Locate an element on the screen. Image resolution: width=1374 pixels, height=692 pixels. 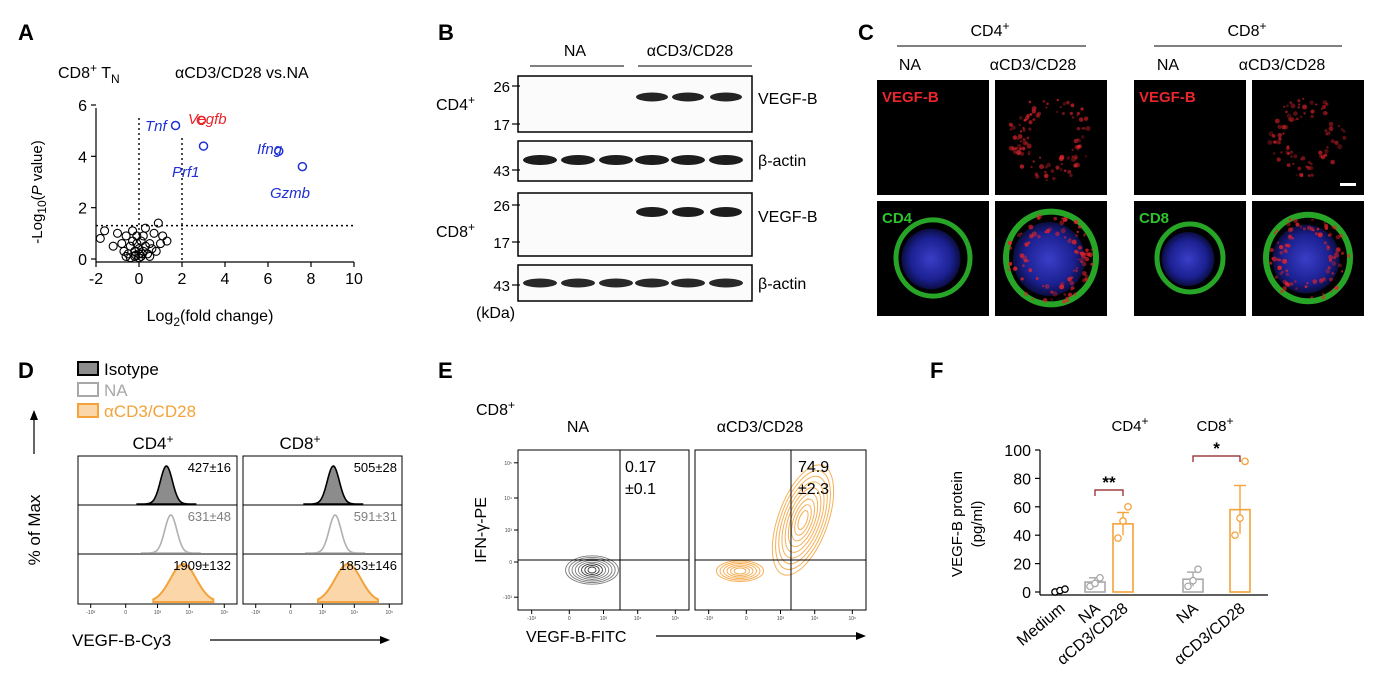
blot-cd4-vegfb is located at coordinates (635, 104).